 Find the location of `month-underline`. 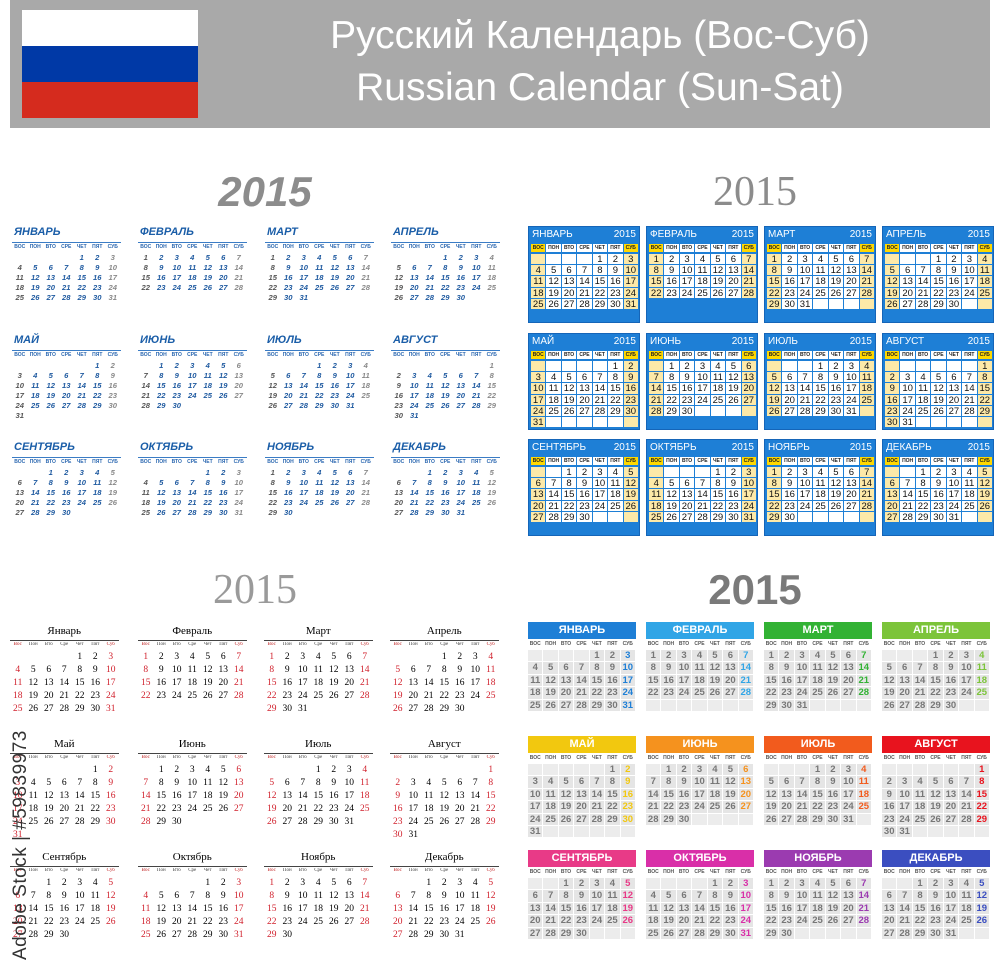

month-underline is located at coordinates (66, 242).